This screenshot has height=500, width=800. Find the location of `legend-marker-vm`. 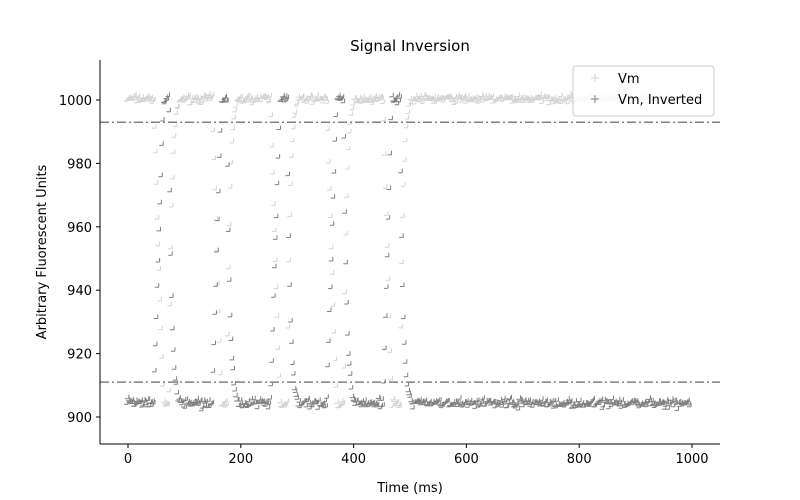

legend-marker-vm is located at coordinates (595, 78).